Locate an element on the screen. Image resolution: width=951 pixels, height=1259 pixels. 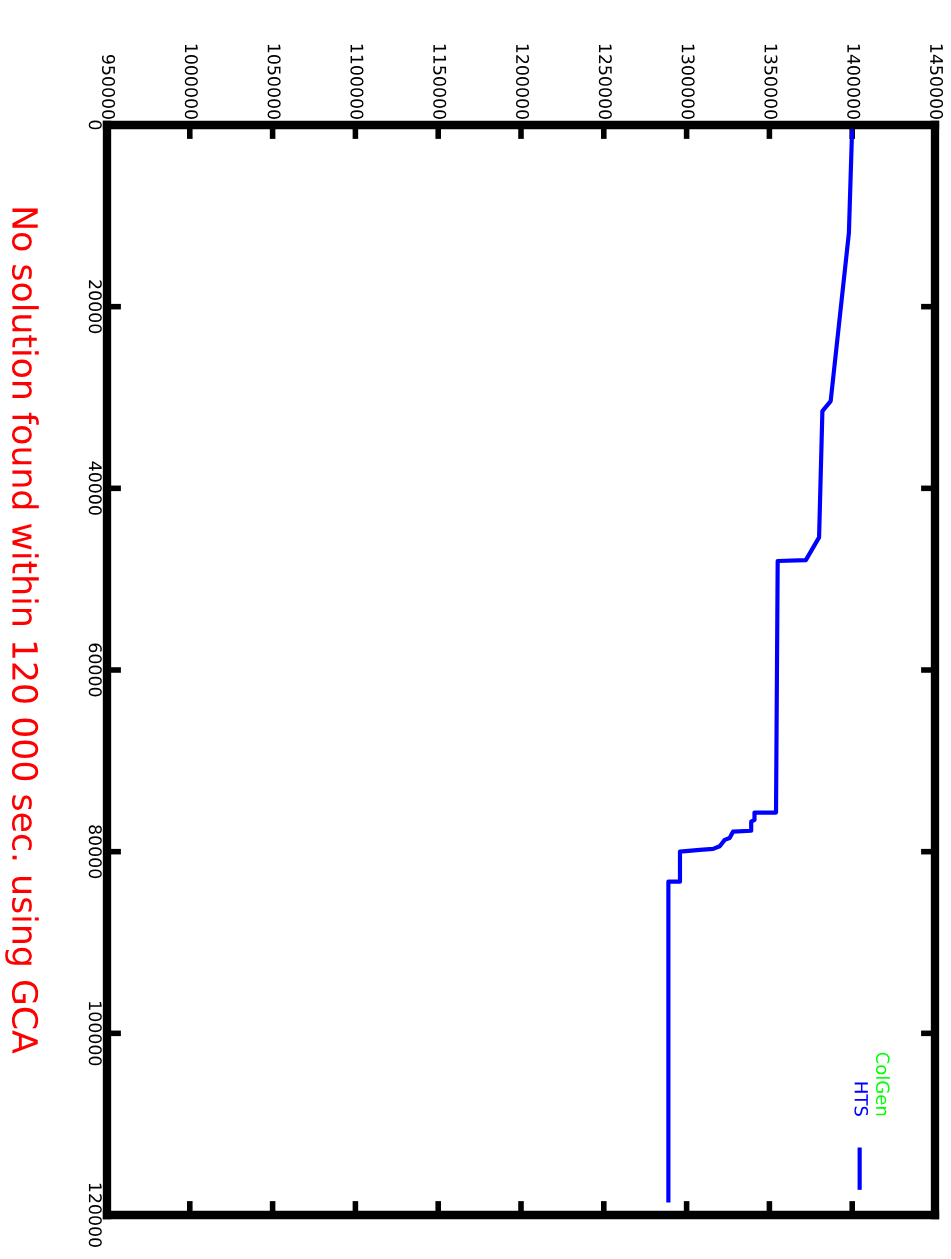
x-tick-label: 1400000 is located at coordinates (854, 81).